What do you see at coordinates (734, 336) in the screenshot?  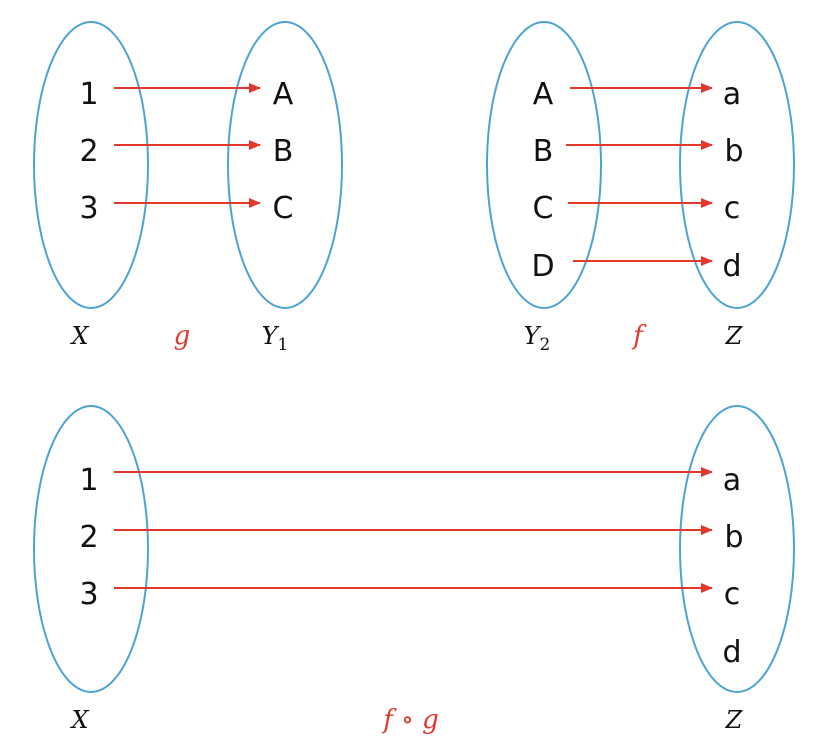 I see `set-z-label: Z` at bounding box center [734, 336].